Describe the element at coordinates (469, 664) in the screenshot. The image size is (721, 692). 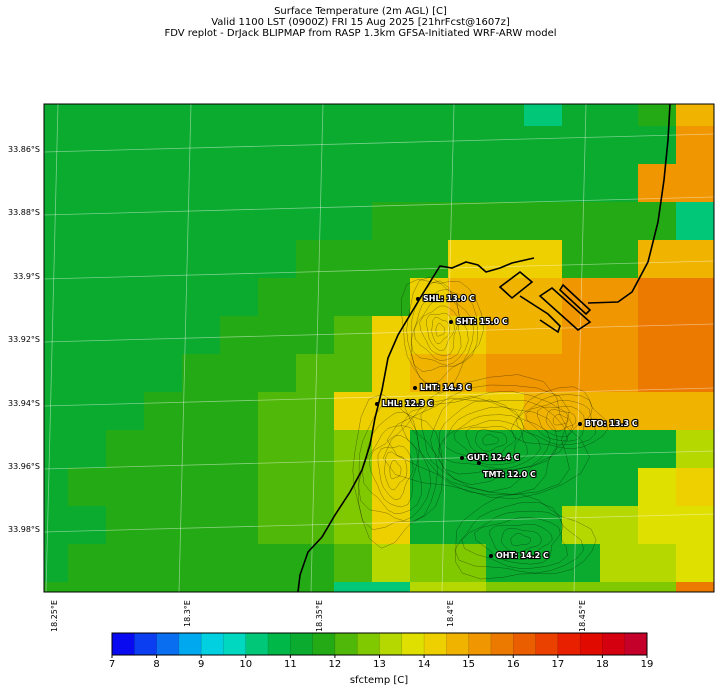
I see `colorbar-tick-label: 15` at that location.